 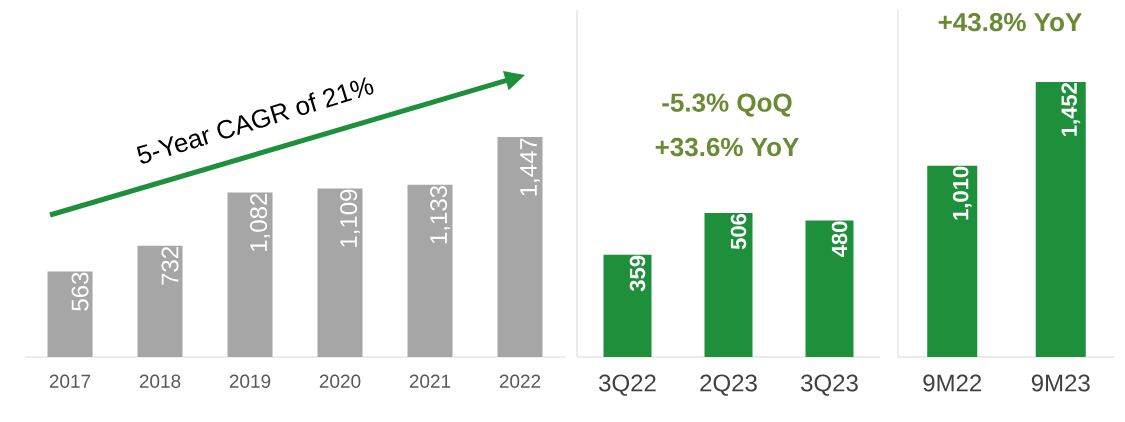 I want to click on text: -5.3% QoQ, so click(x=727, y=105).